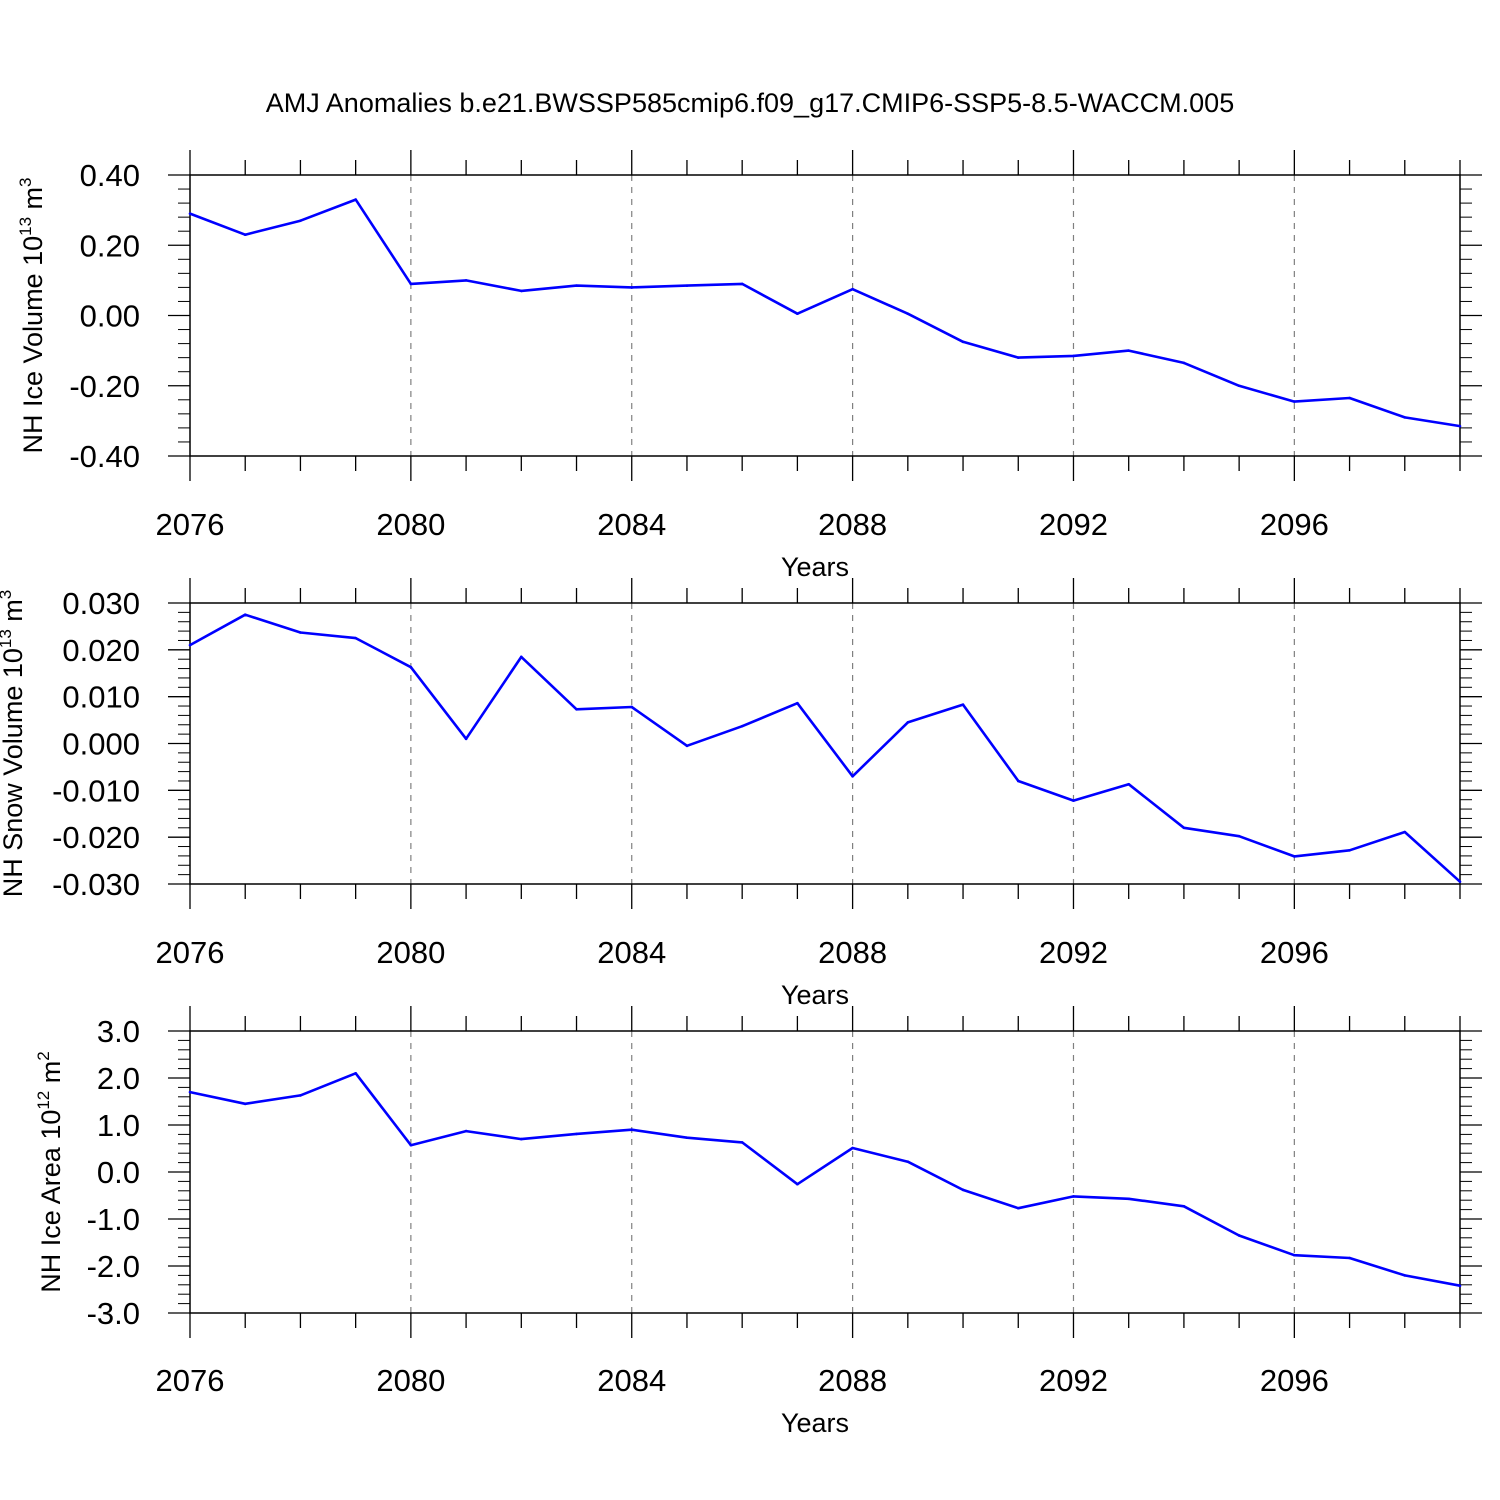 The height and width of the screenshot is (1500, 1500). I want to click on y-tick-label: 0.030, so click(101, 603).